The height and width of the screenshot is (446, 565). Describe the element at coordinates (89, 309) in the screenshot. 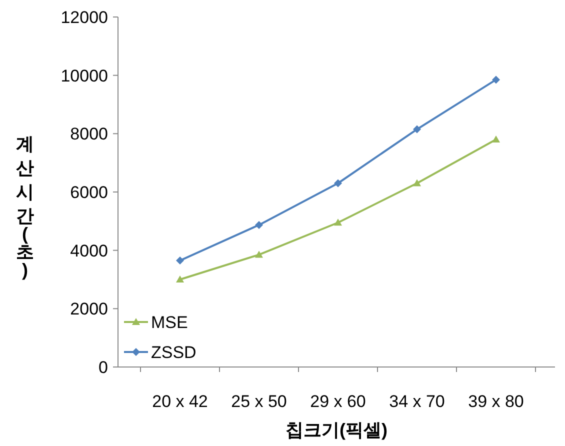

I see `y-tick-label: 2000` at that location.